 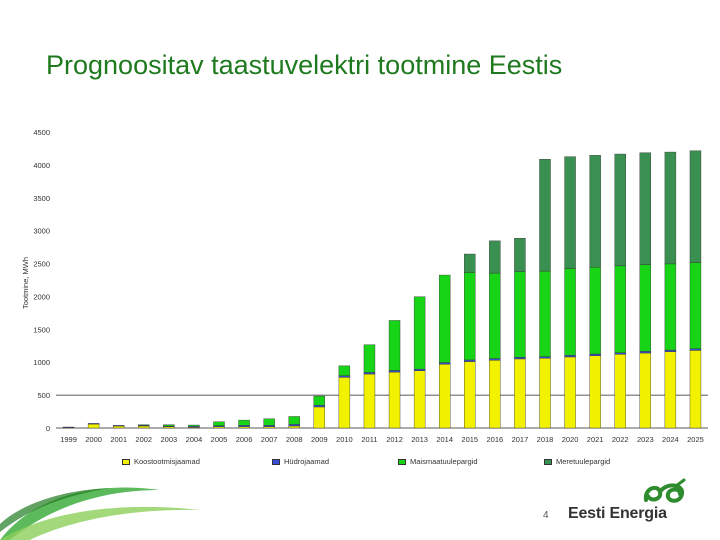 I want to click on x-tick-label: 1999, so click(x=68, y=439).